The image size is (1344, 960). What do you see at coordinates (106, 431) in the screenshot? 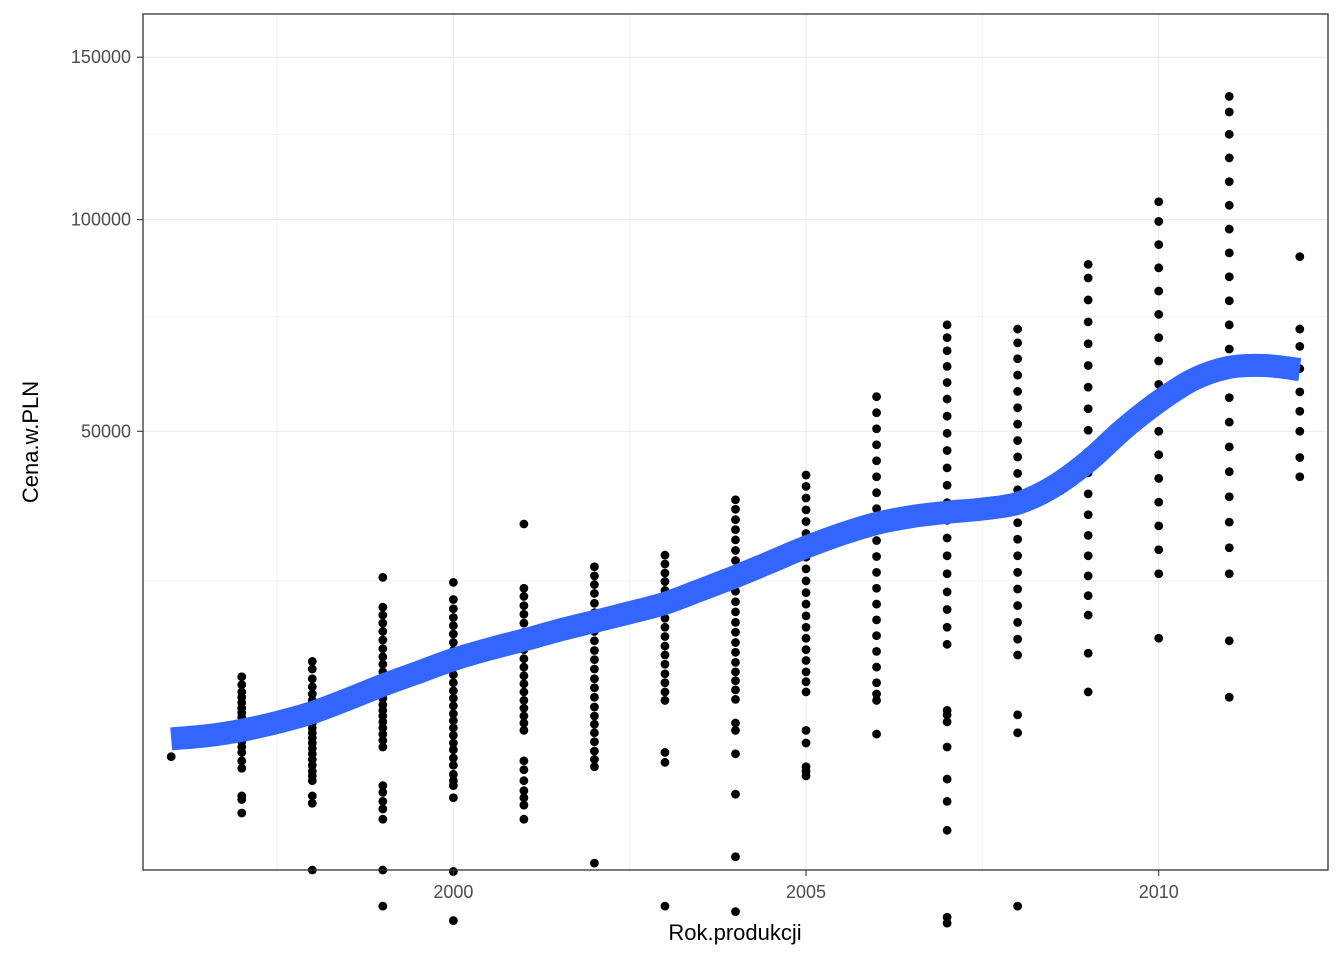
I see `y-tick-label: 50000` at bounding box center [106, 431].